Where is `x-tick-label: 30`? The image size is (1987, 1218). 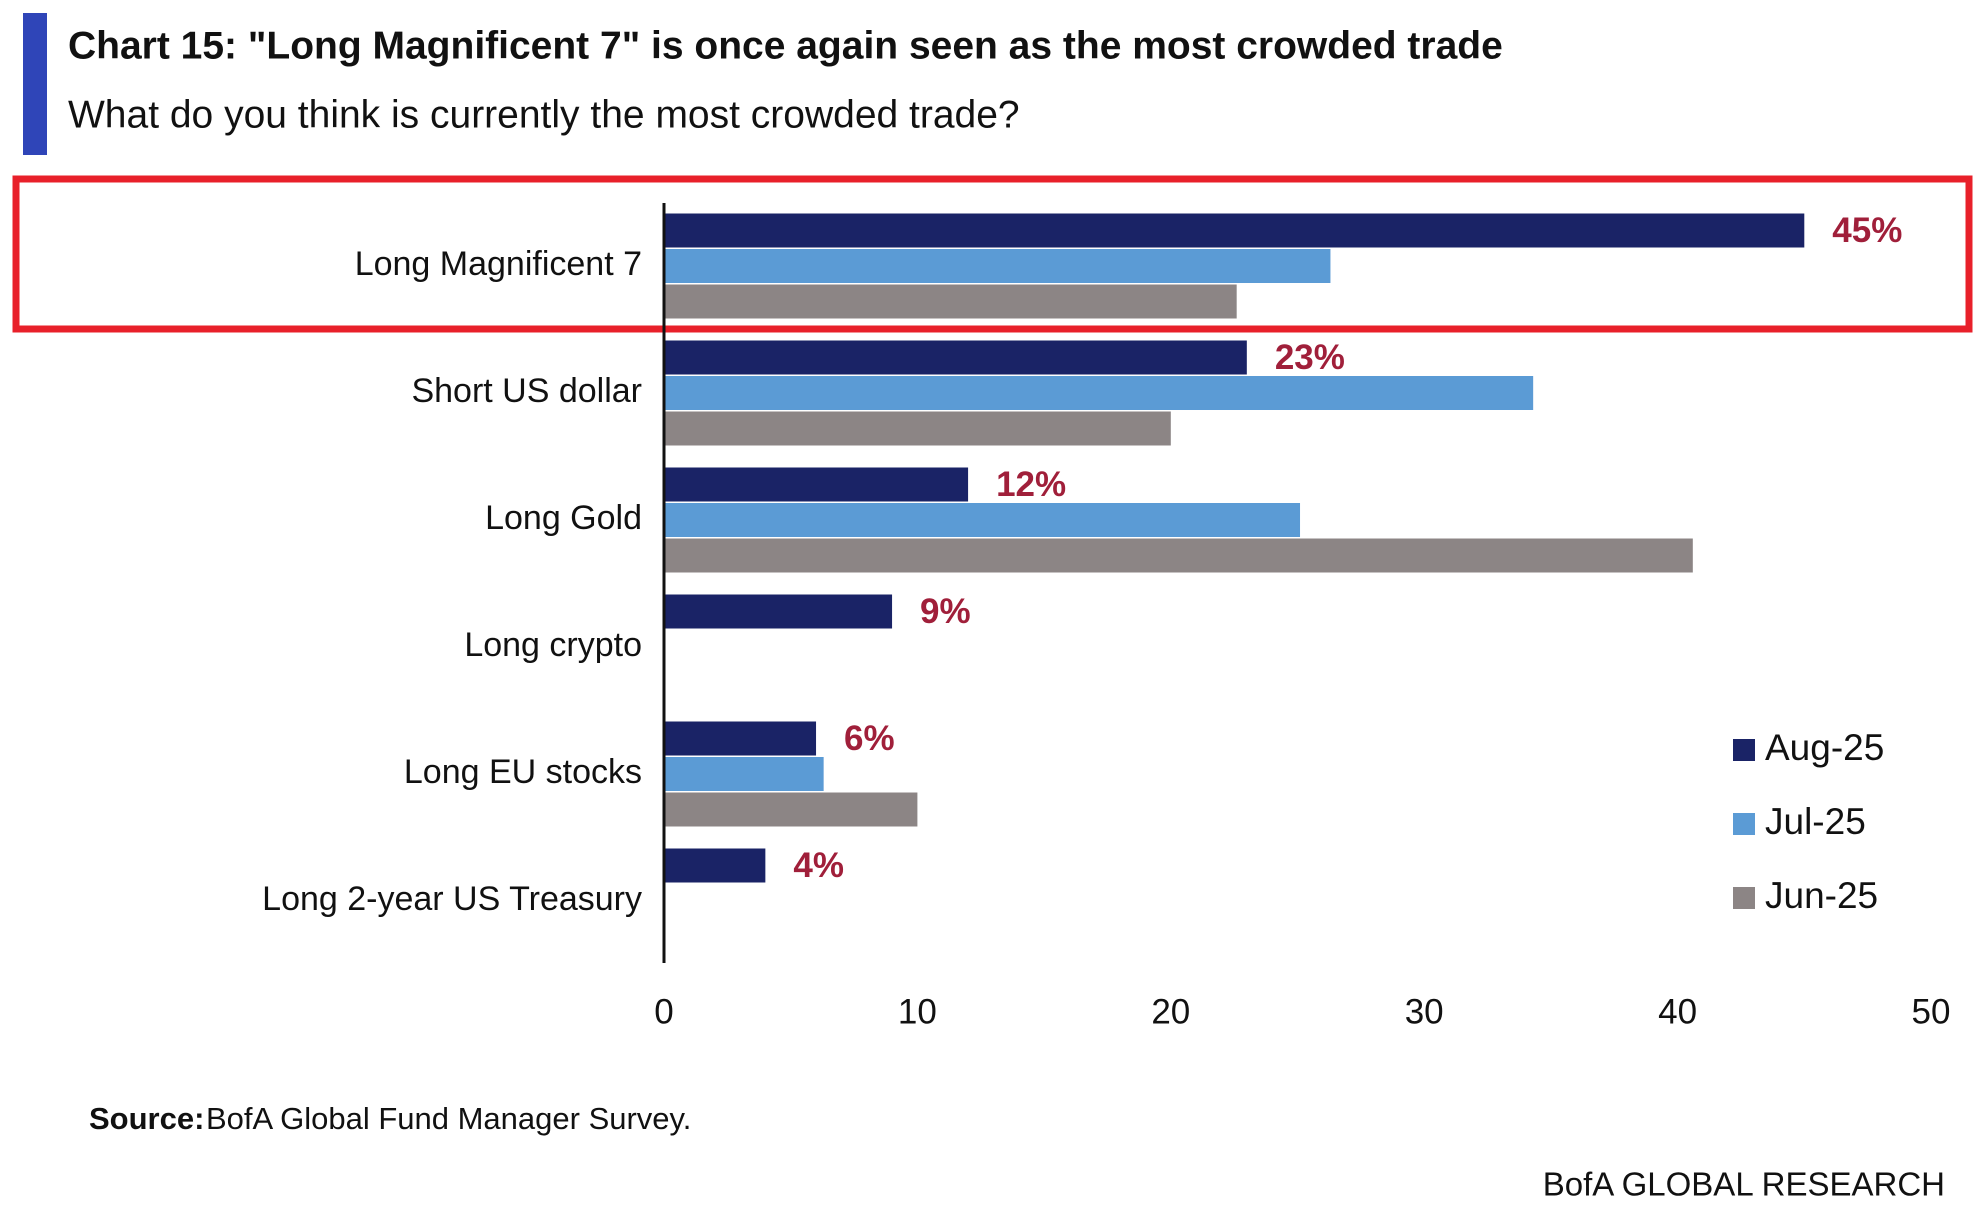 x-tick-label: 30 is located at coordinates (1424, 1011).